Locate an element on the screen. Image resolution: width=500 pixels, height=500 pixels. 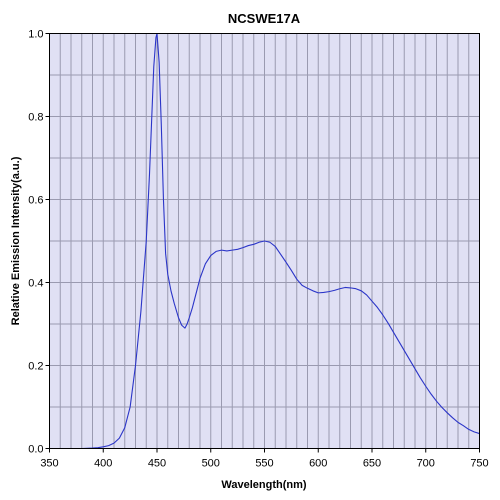
y-tick-label: 0.6 is located at coordinates (35, 201).